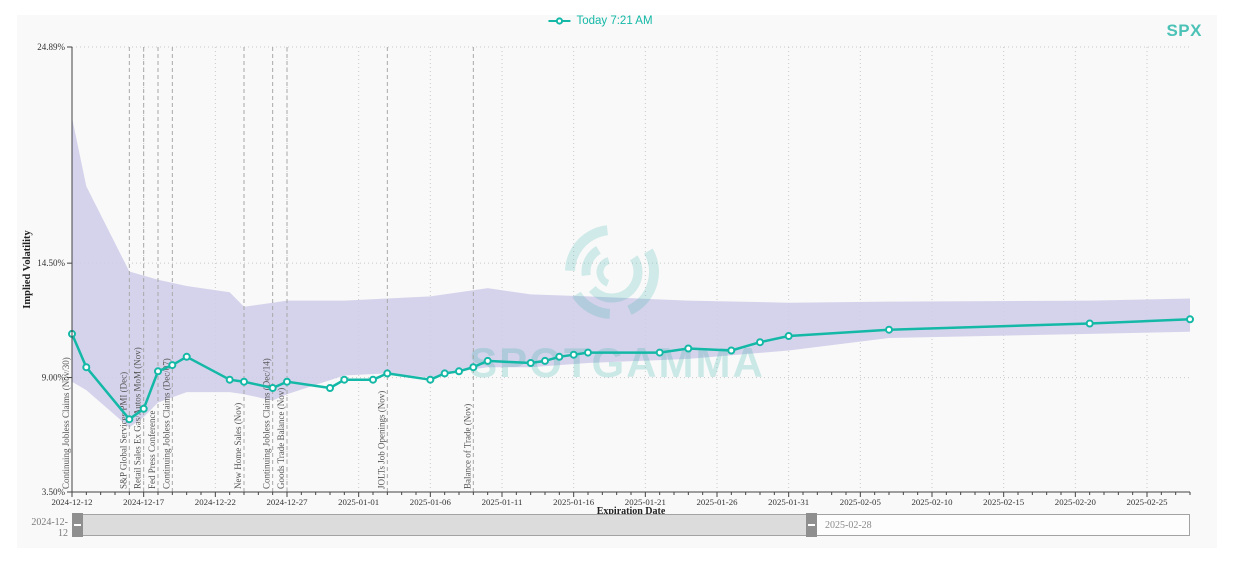 This screenshot has width=1234, height=563. I want to click on slider-handle-right, so click(811, 525).